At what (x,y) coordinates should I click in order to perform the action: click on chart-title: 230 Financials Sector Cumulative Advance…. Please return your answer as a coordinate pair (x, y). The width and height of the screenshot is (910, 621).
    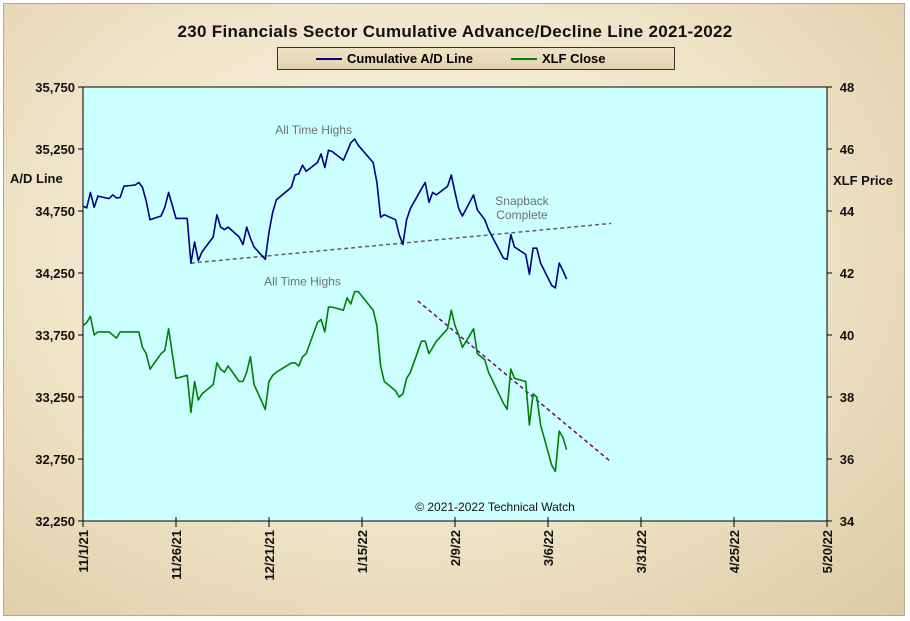
    Looking at the image, I should click on (455, 31).